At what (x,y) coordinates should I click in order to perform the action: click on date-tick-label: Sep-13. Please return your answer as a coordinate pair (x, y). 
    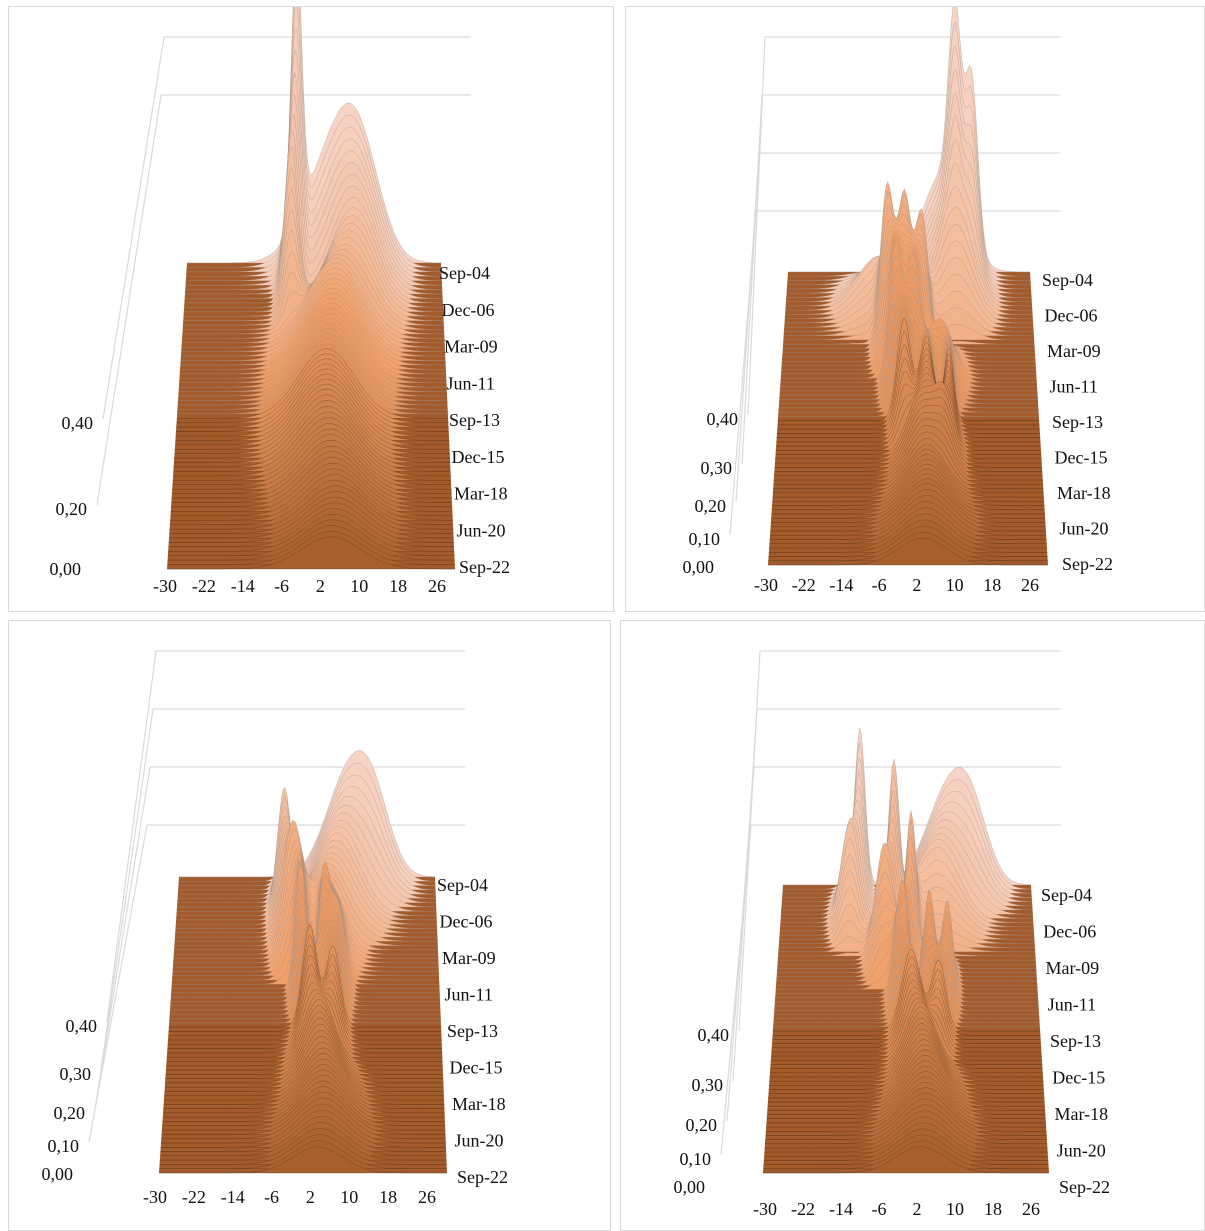
    Looking at the image, I should click on (1077, 422).